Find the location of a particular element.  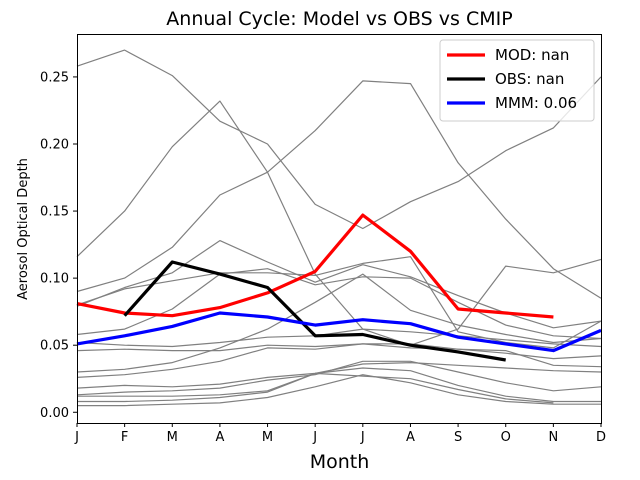

x-axis-label: Month is located at coordinates (340, 462).